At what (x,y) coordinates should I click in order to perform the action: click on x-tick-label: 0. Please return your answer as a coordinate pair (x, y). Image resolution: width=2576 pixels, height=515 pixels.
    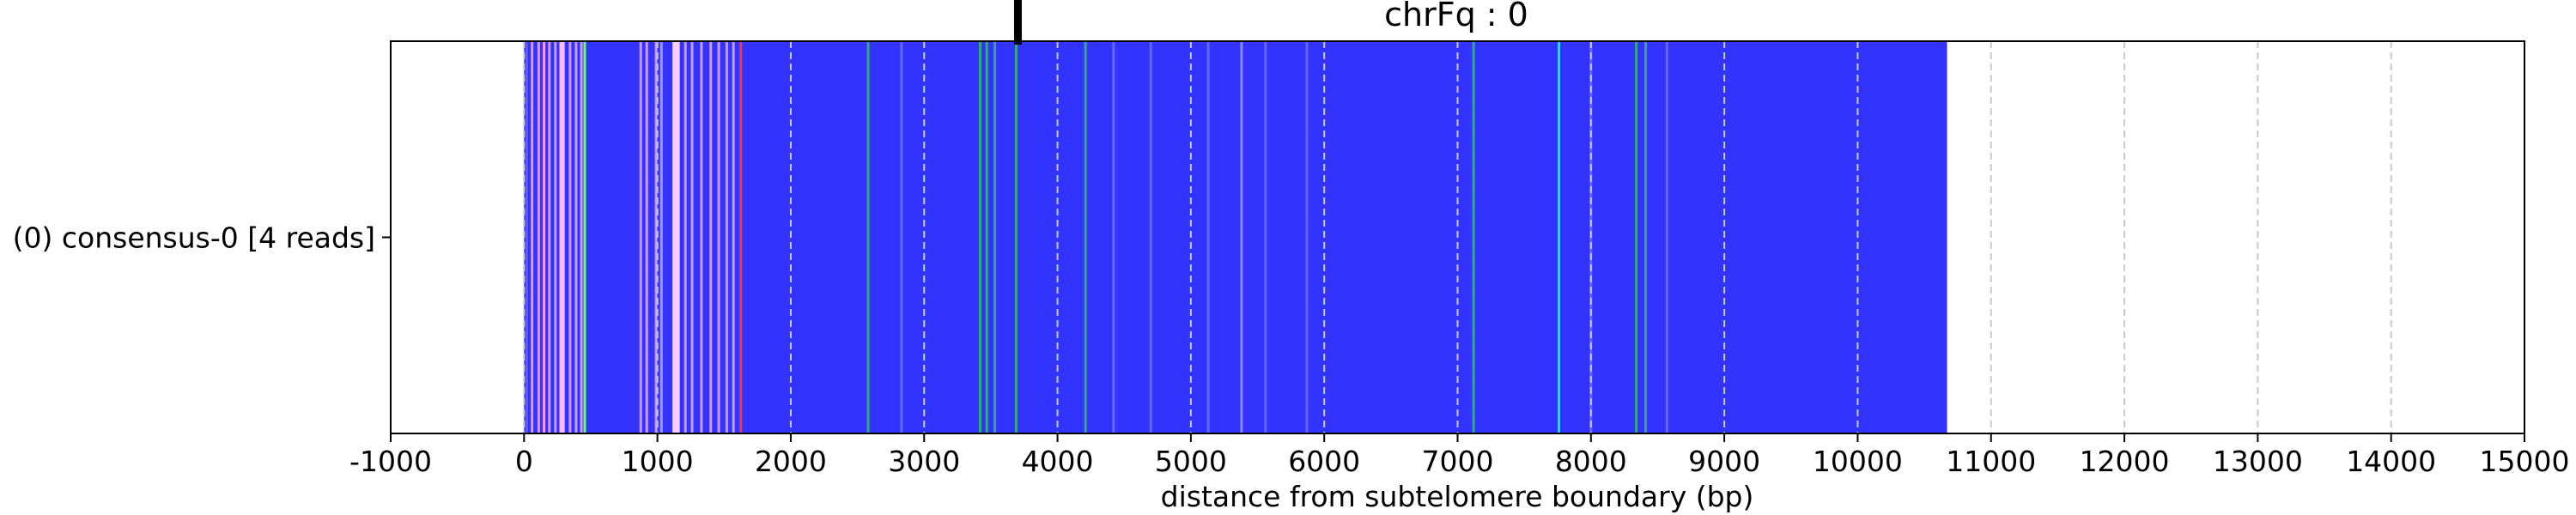
    Looking at the image, I should click on (524, 461).